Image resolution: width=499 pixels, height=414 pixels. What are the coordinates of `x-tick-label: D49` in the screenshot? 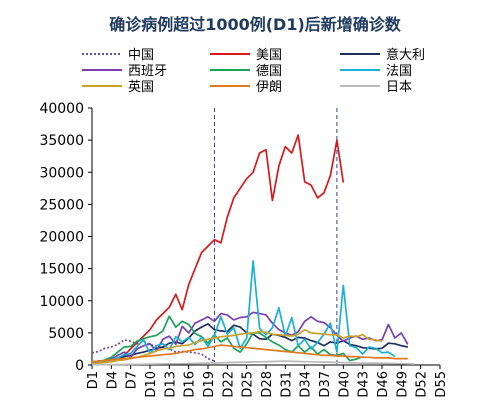 It's located at (402, 384).